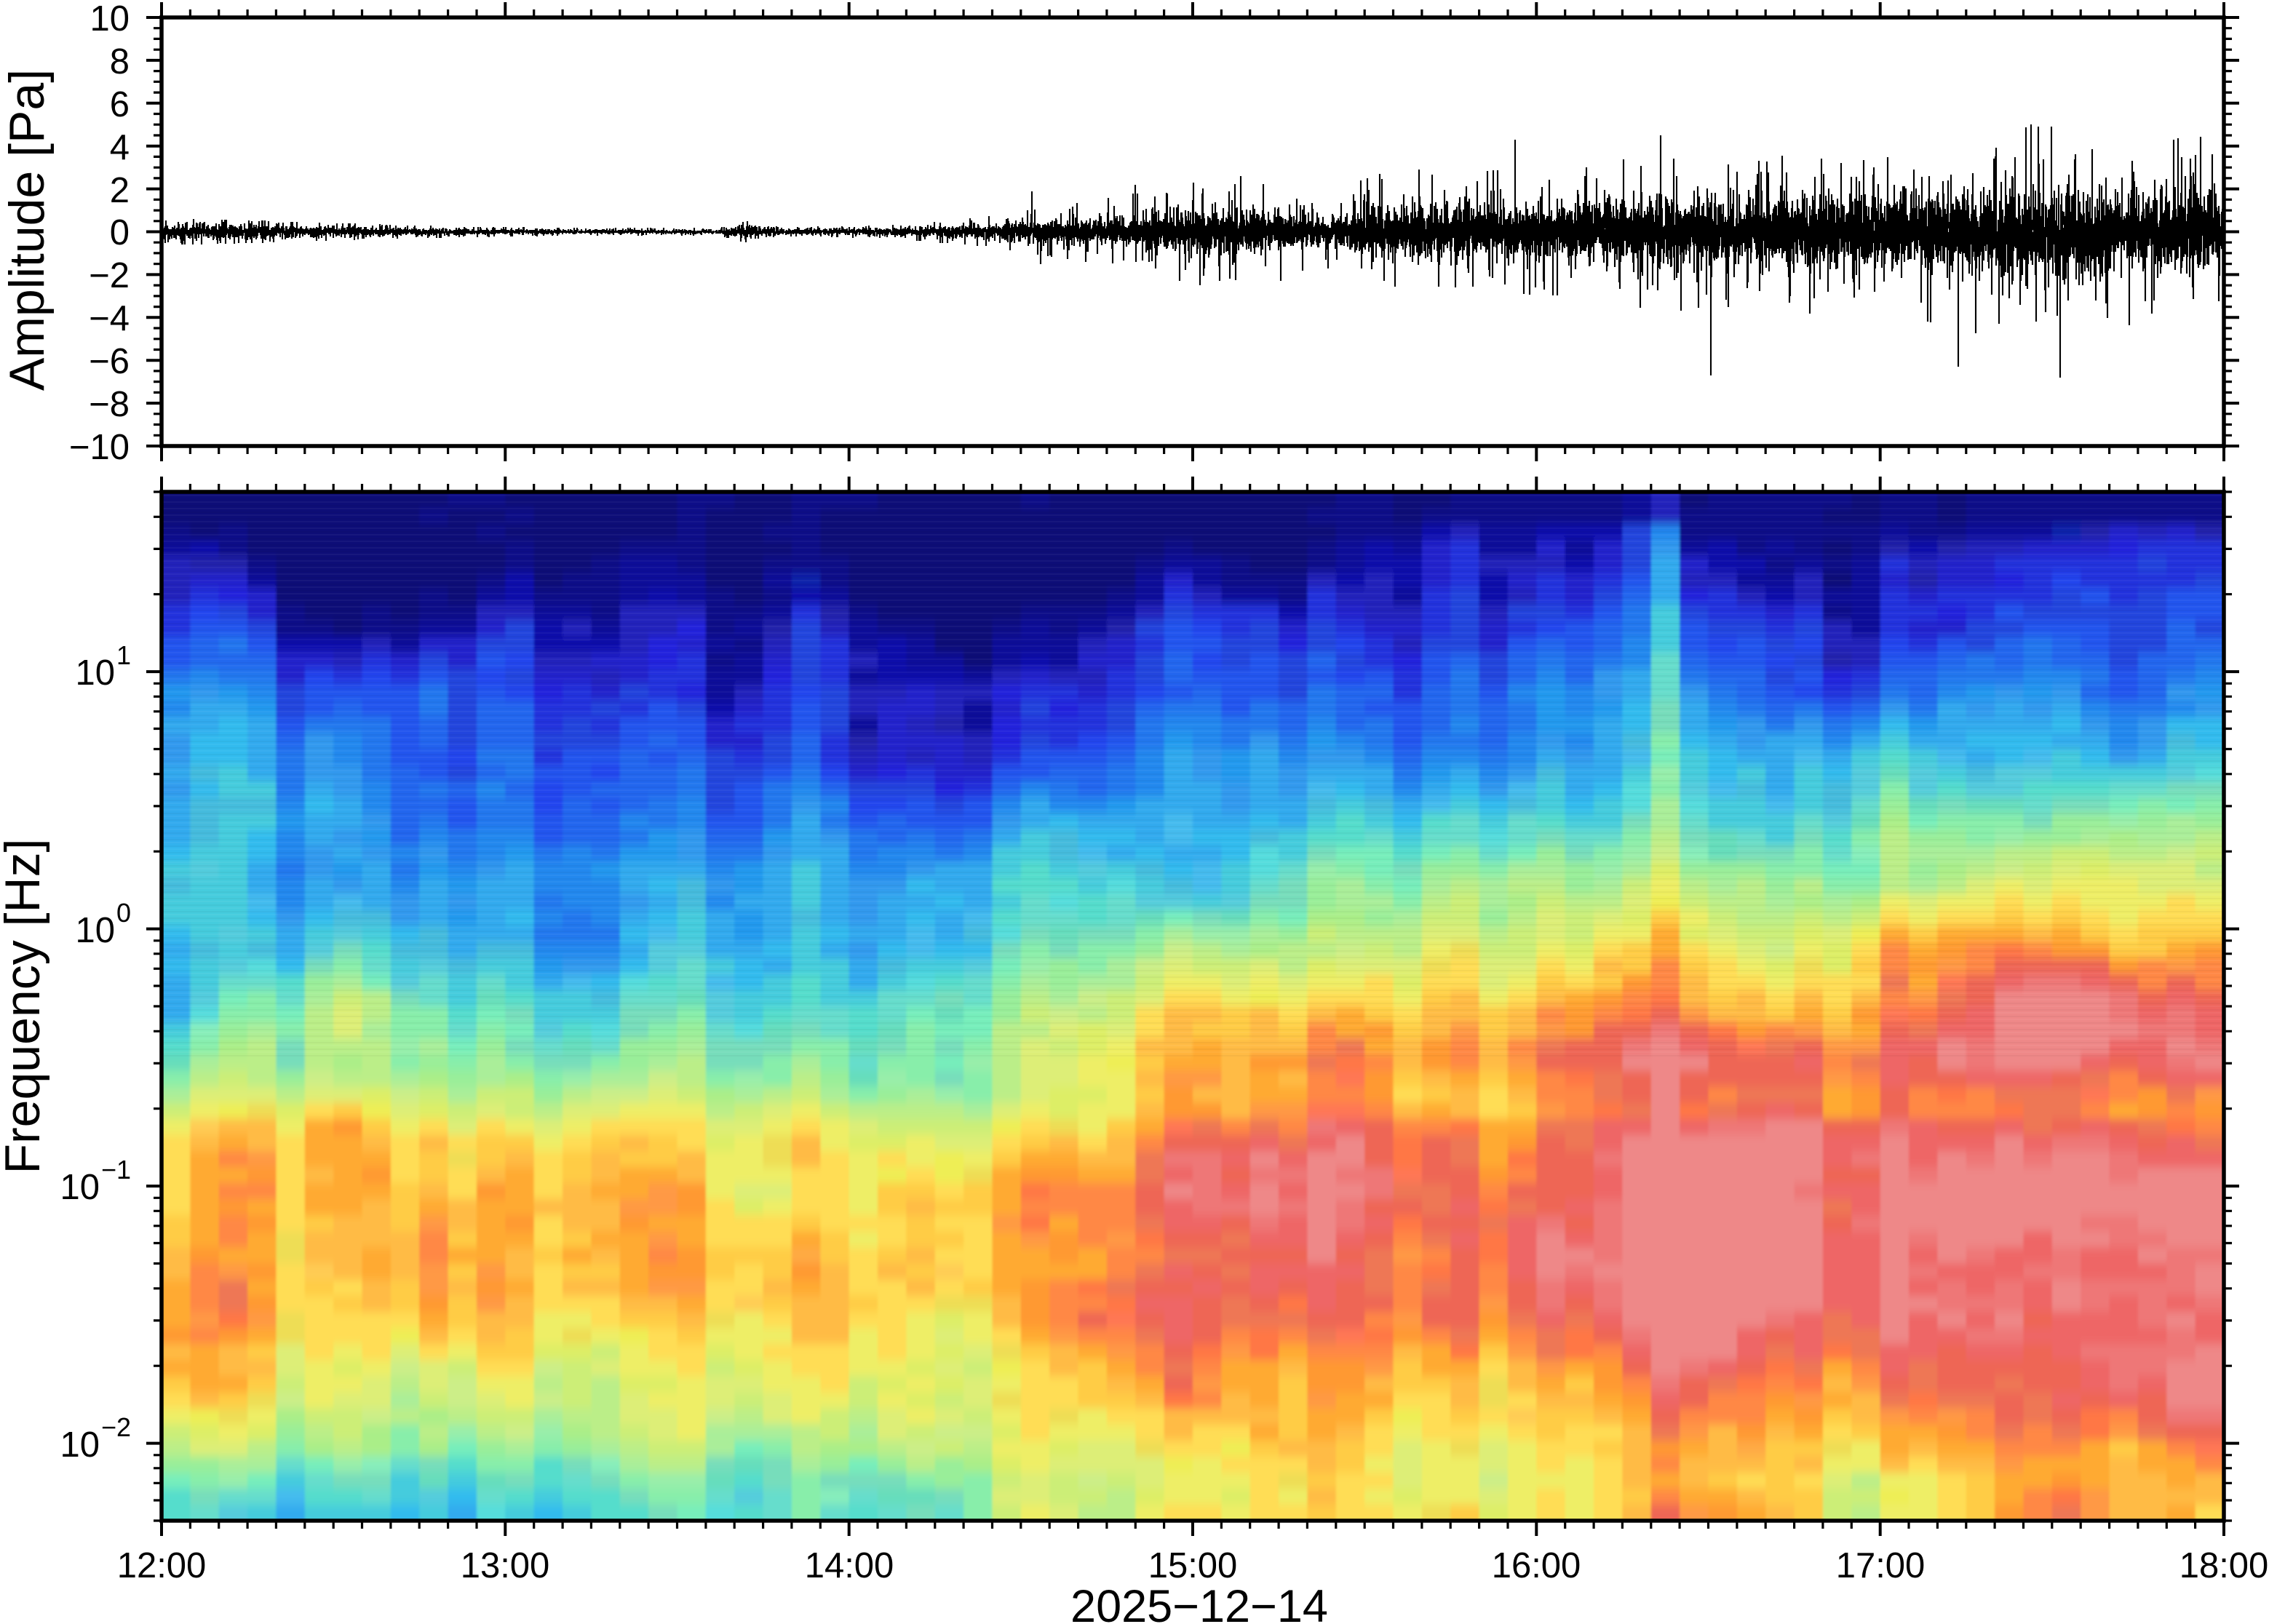 The height and width of the screenshot is (1624, 2269). Describe the element at coordinates (1881, 1565) in the screenshot. I see `svg-text: 17:00` at that location.